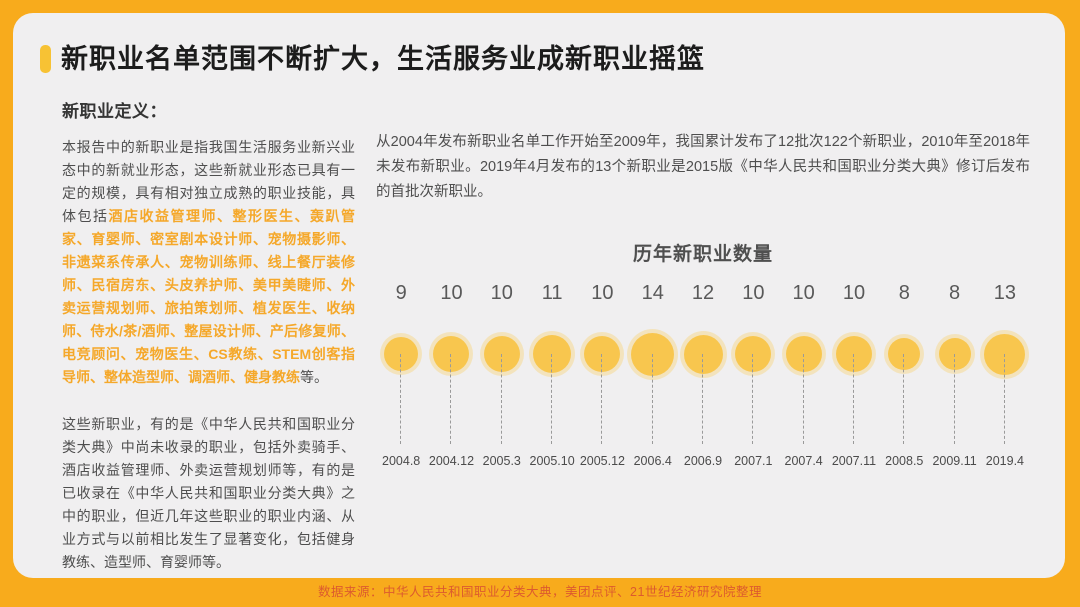 The width and height of the screenshot is (1080, 607). I want to click on chart-column: 9 2004.8, so click(401, 375).